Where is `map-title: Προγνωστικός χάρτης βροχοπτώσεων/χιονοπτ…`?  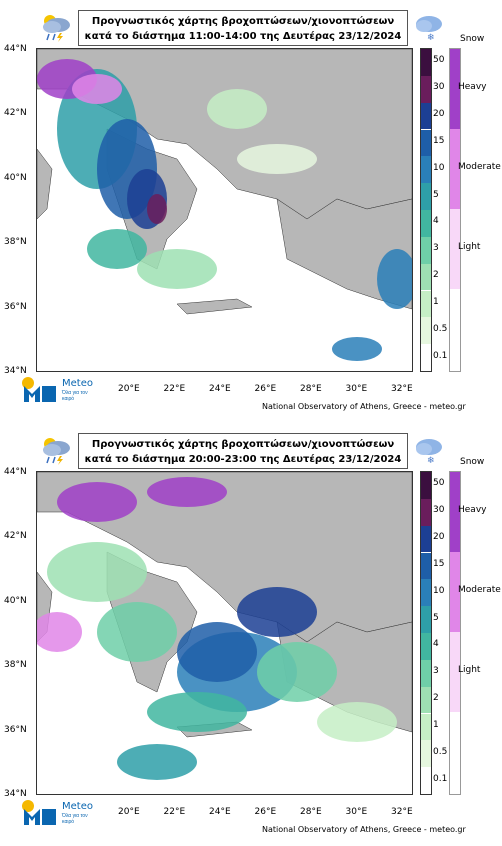 map-title: Προγνωστικός χάρτης βροχοπτώσεων/χιονοπτ… is located at coordinates (243, 451).